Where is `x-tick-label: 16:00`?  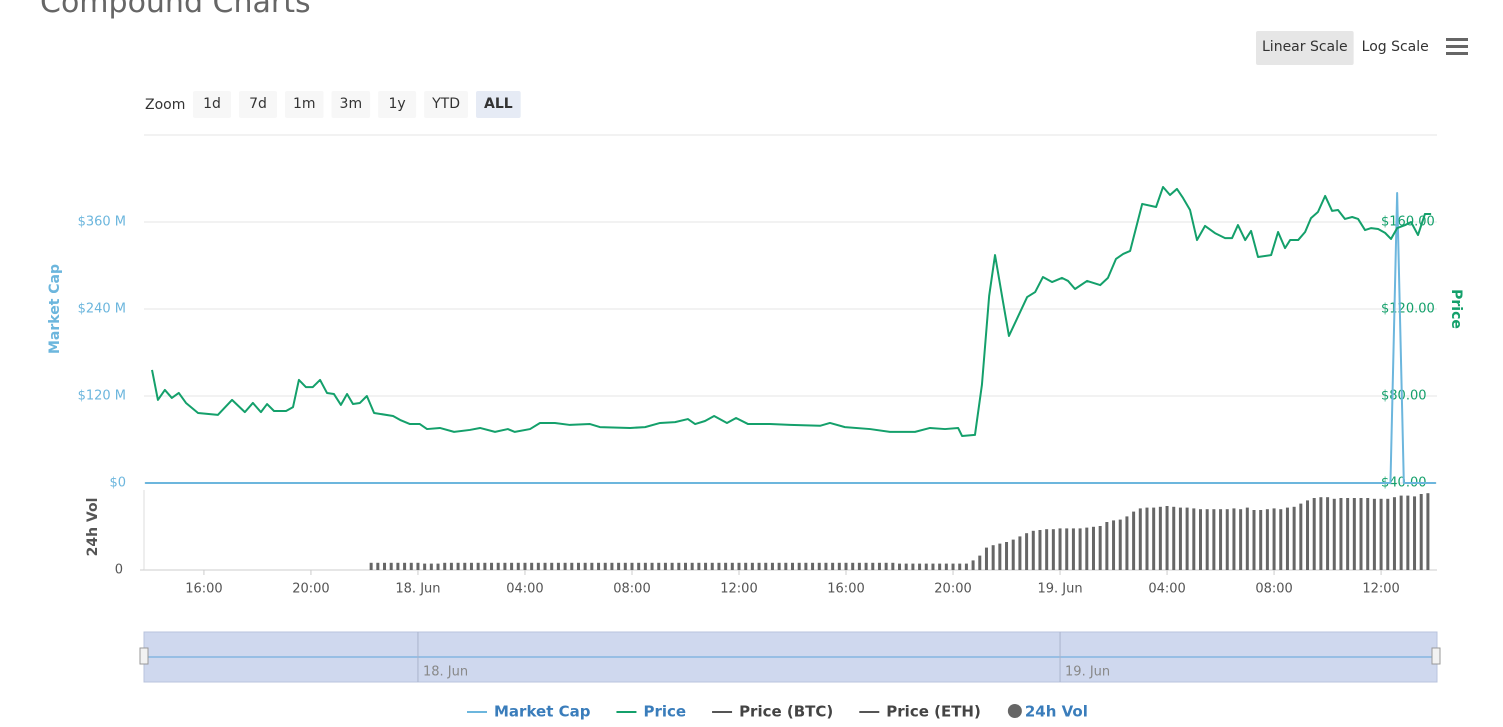
x-tick-label: 16:00 is located at coordinates (845, 589).